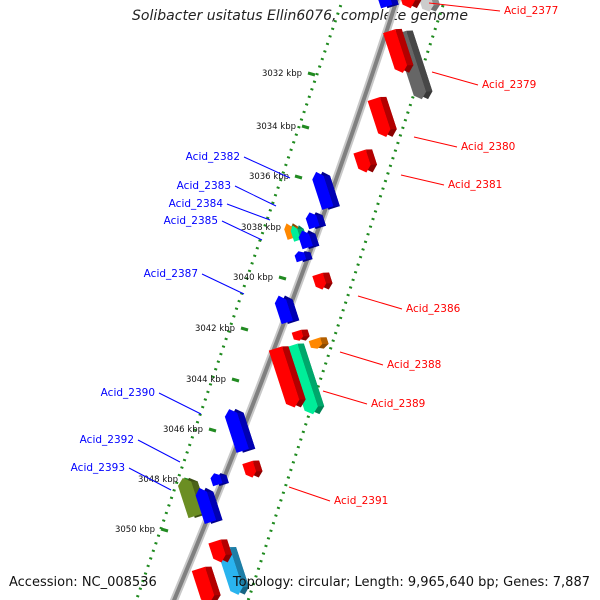 The width and height of the screenshot is (600, 600). What do you see at coordinates (183, 430) in the screenshot?
I see `tick-label: 3046 kbp` at bounding box center [183, 430].